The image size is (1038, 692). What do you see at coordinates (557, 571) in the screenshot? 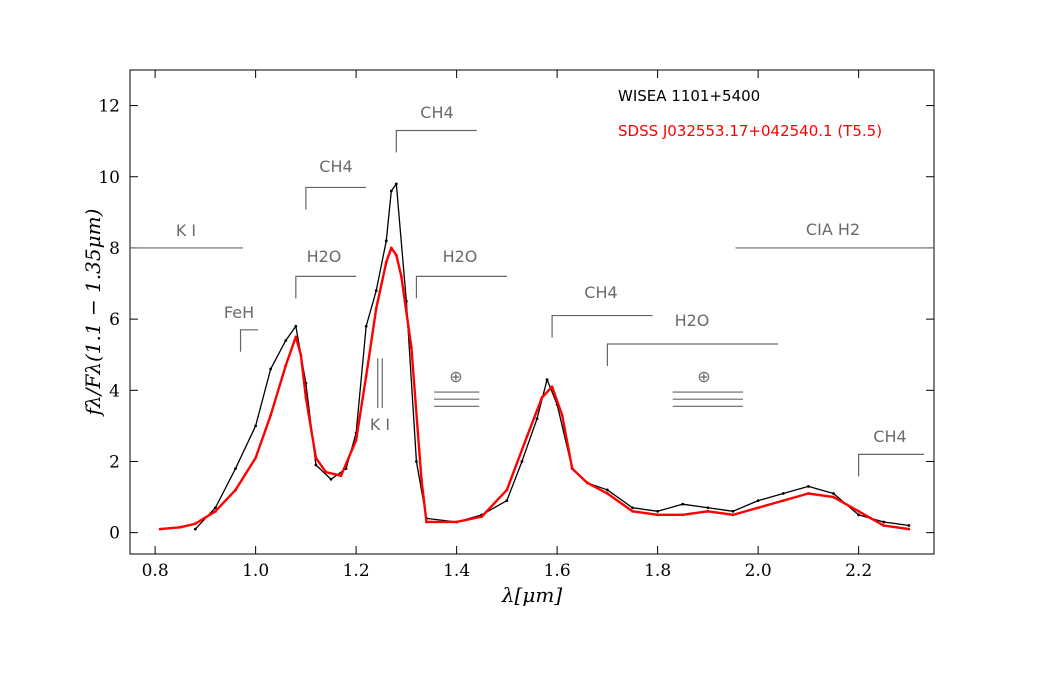
I see `x-tick-label-4: 1.6` at bounding box center [557, 571].